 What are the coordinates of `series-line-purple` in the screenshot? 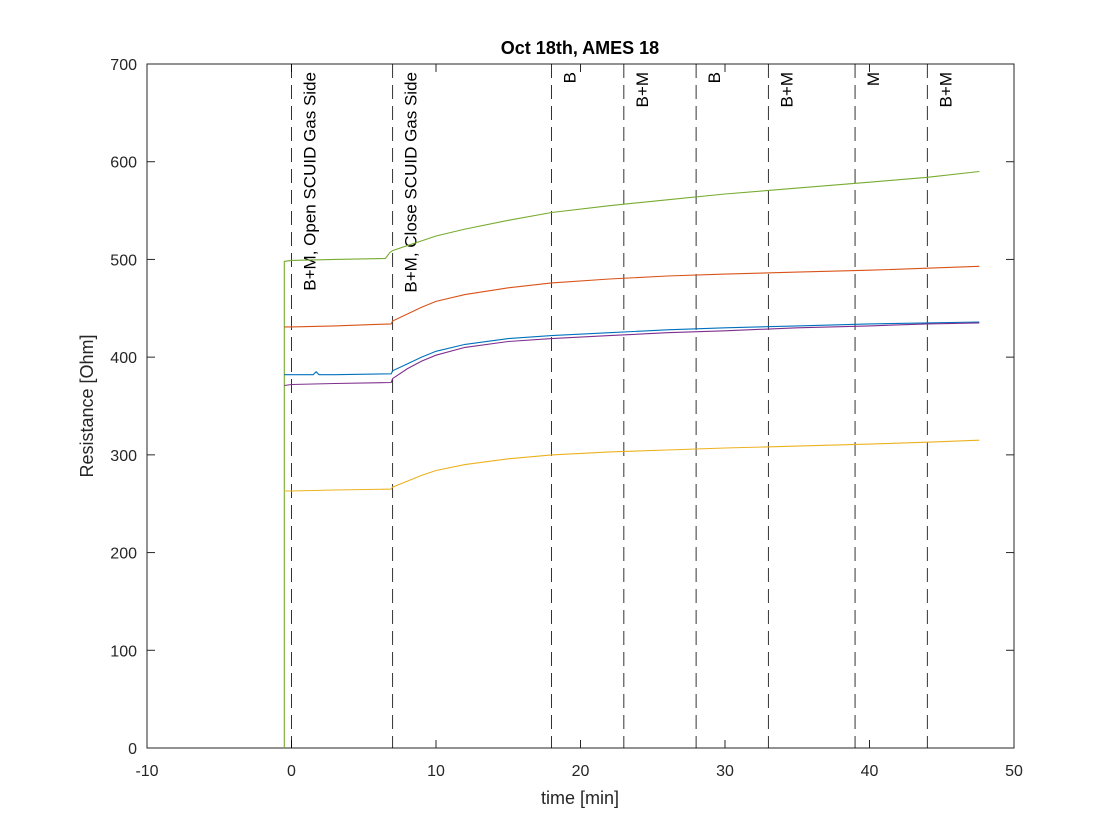 It's located at (632, 354).